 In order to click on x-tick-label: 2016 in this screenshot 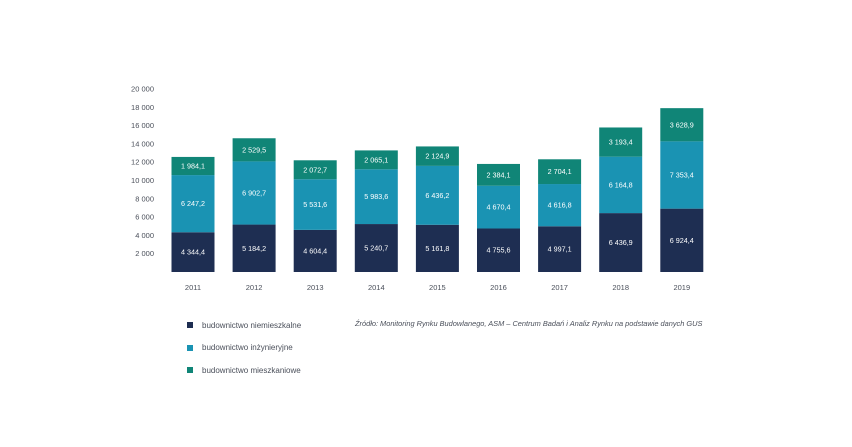, I will do `click(498, 287)`.